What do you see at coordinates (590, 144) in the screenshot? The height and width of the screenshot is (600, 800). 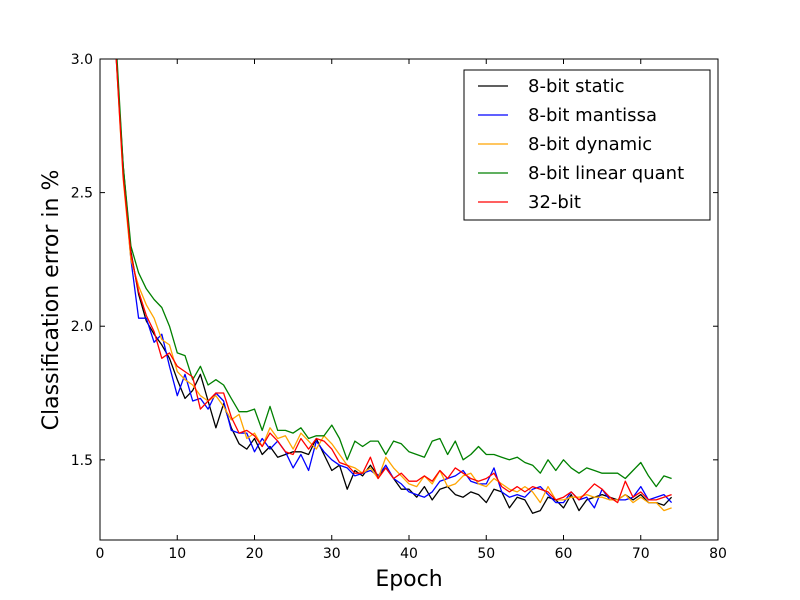 I see `legend-label-2: 8-bit dynamic` at bounding box center [590, 144].